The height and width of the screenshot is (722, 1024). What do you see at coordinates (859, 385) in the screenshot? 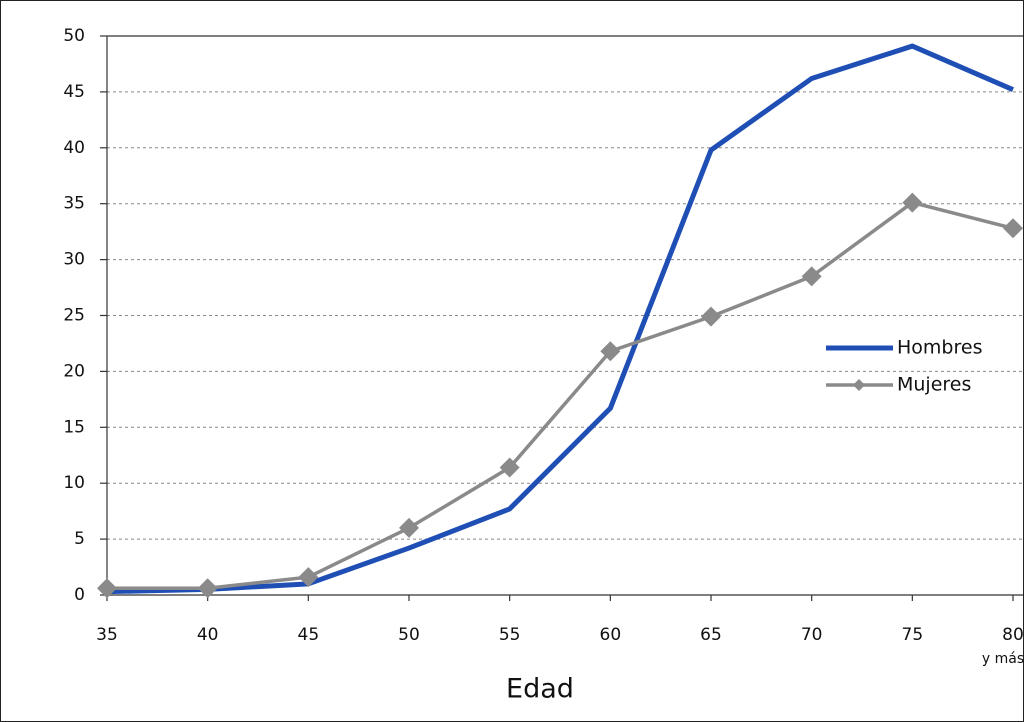
I see `legend-marker` at bounding box center [859, 385].